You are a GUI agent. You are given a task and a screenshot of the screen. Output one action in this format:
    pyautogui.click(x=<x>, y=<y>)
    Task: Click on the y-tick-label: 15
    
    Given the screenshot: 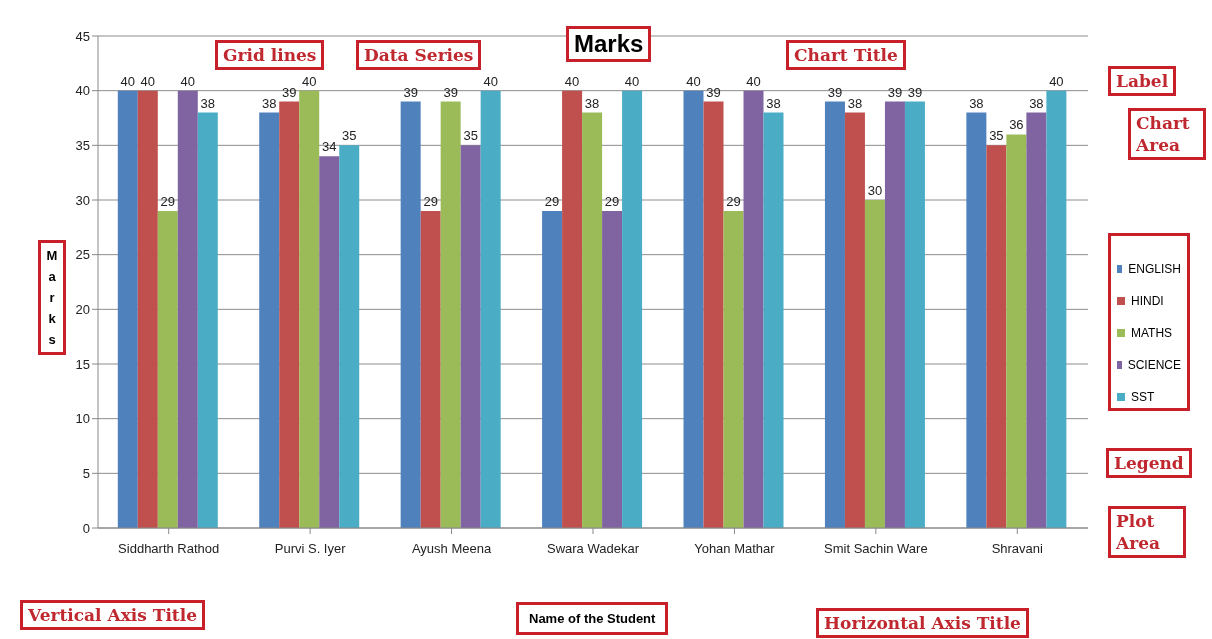 What is the action you would take?
    pyautogui.click(x=82, y=364)
    